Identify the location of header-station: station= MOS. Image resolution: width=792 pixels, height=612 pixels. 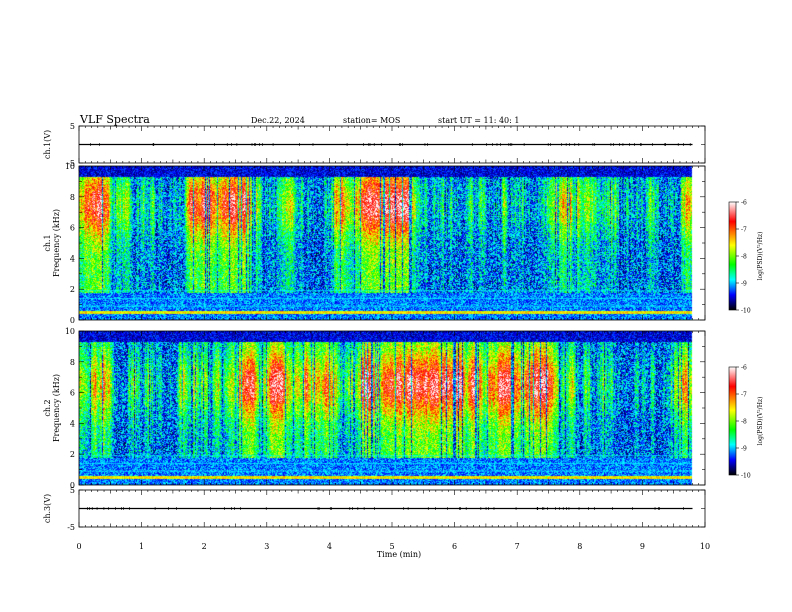
(371, 120).